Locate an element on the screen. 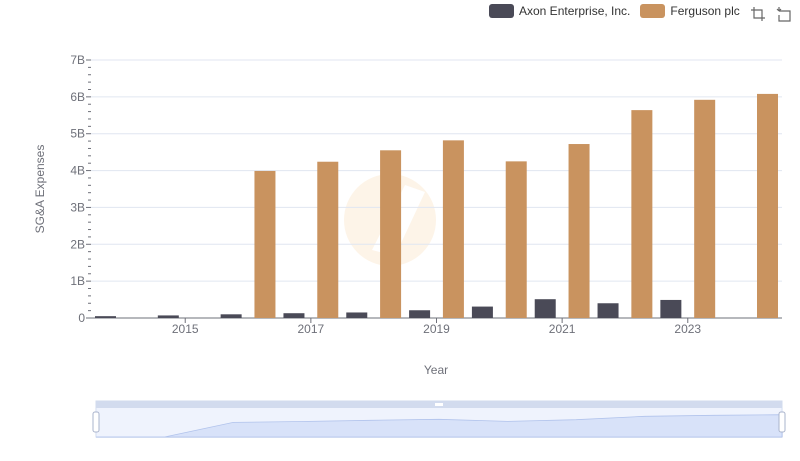  legend-swatch-axon is located at coordinates (501, 11).